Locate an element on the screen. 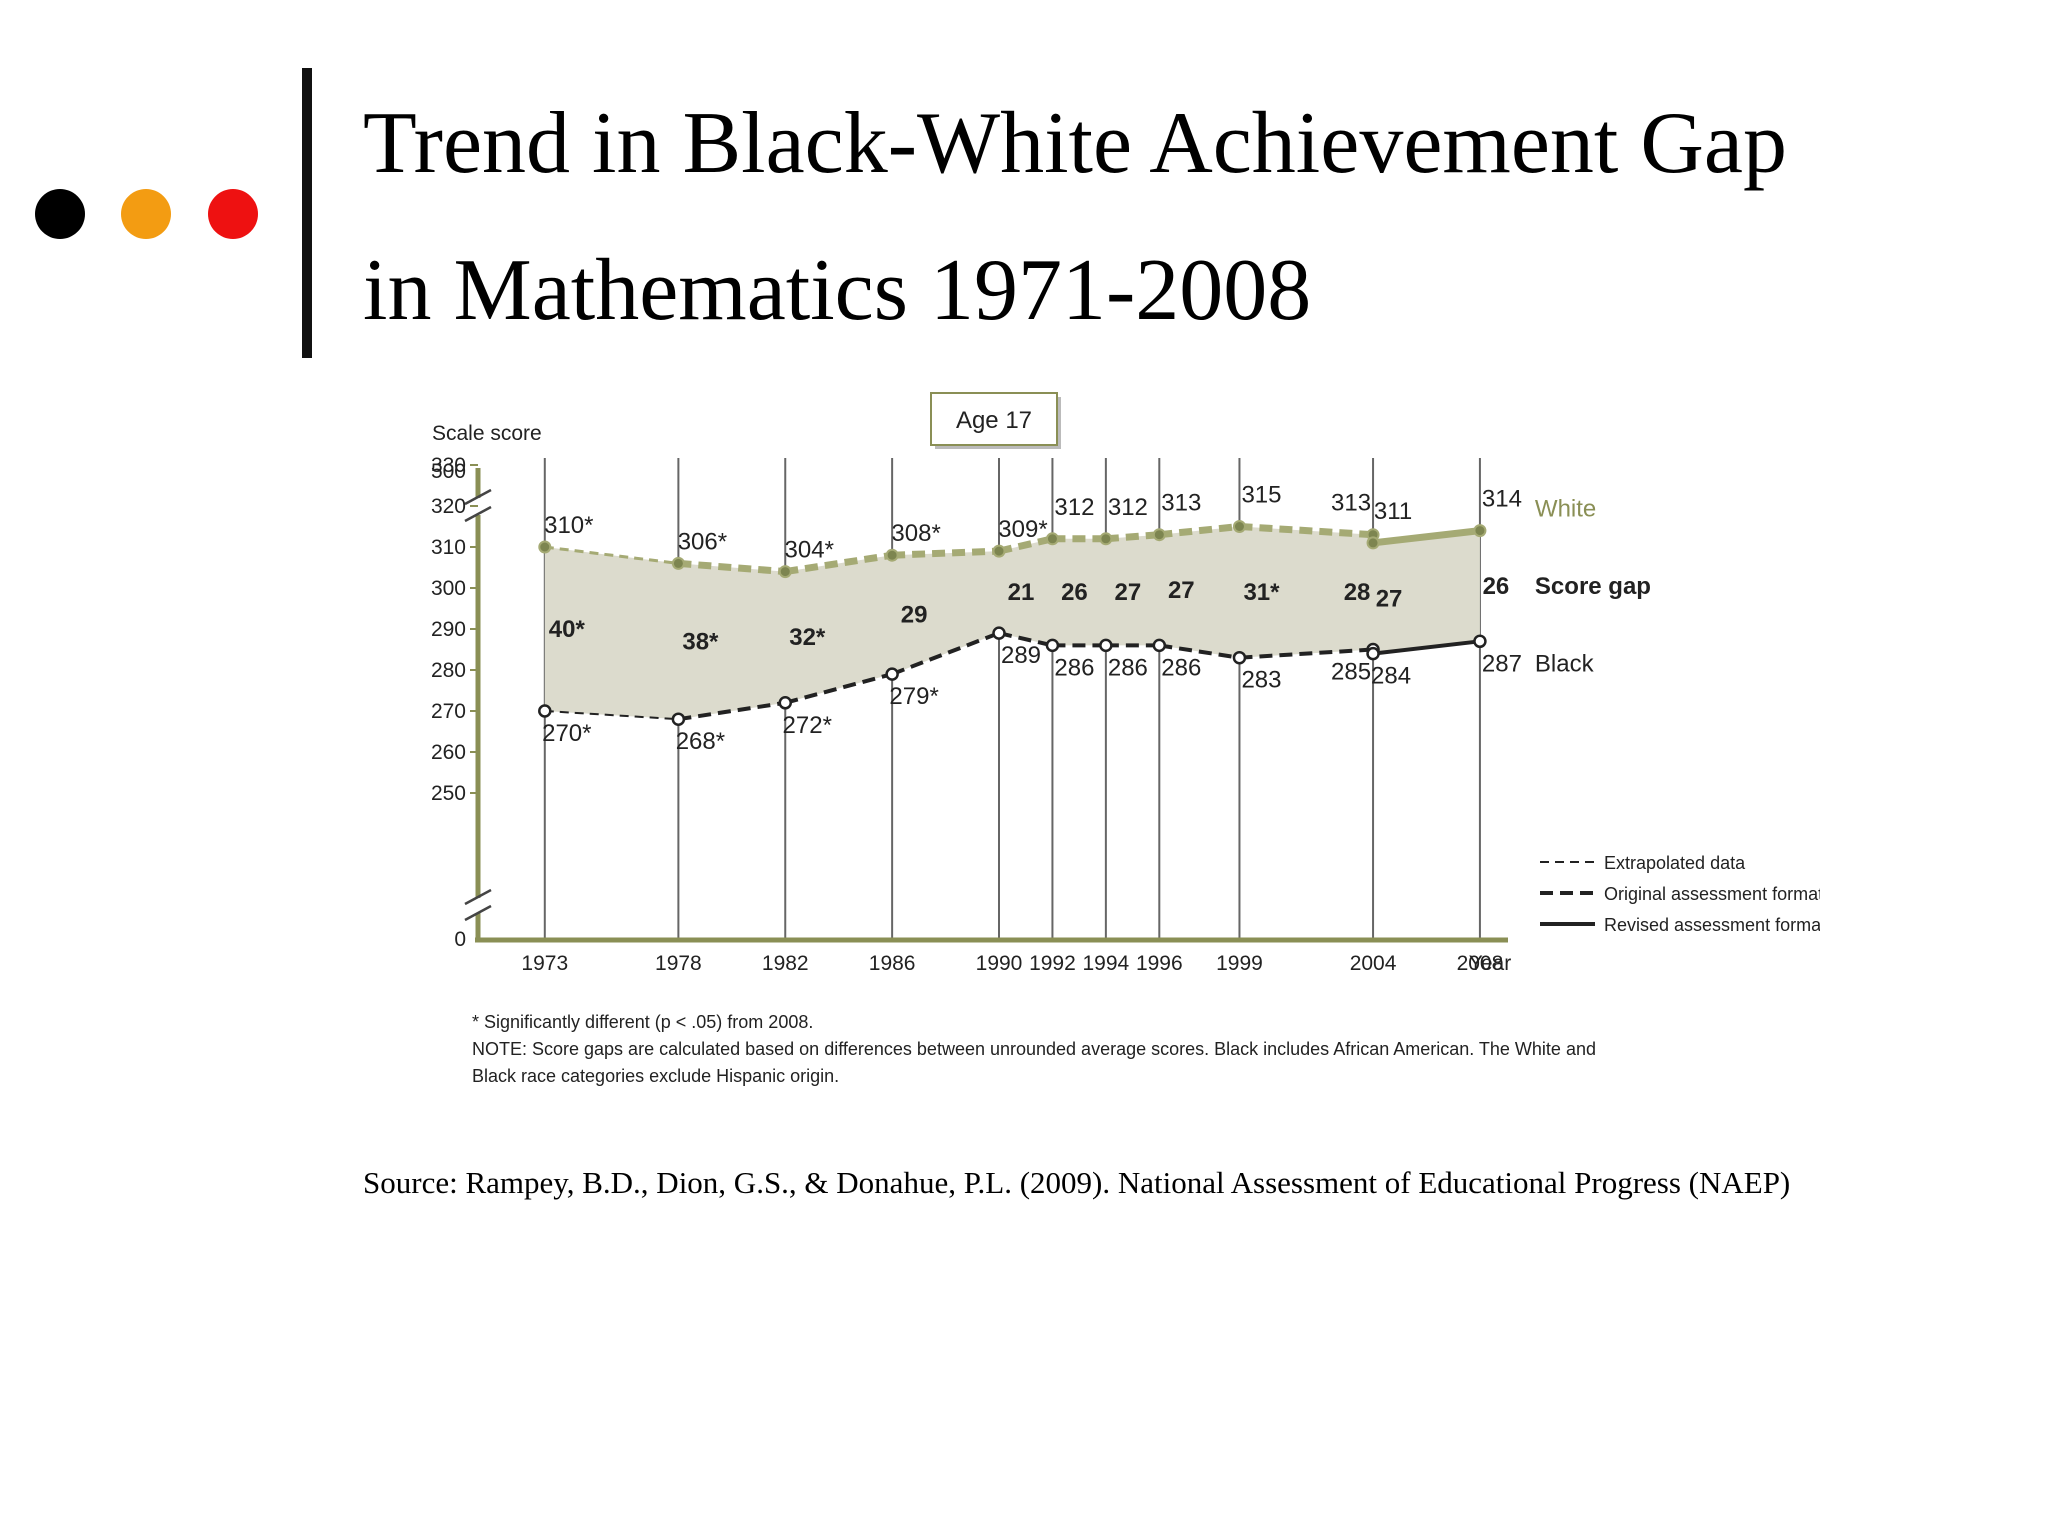 Image resolution: width=2048 pixels, height=1536 pixels. score-gap-label: 29 is located at coordinates (914, 615).